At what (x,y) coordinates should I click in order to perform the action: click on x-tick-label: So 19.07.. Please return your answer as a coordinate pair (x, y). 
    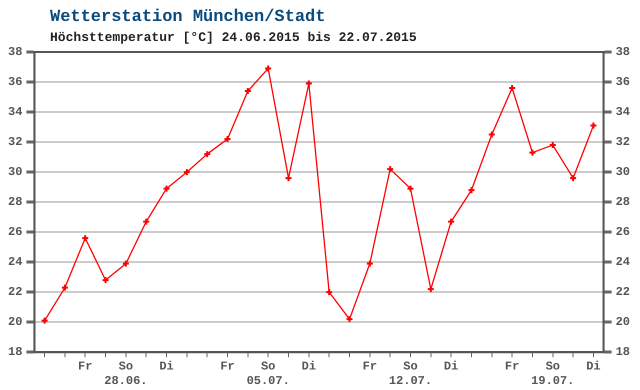
    Looking at the image, I should click on (552, 373).